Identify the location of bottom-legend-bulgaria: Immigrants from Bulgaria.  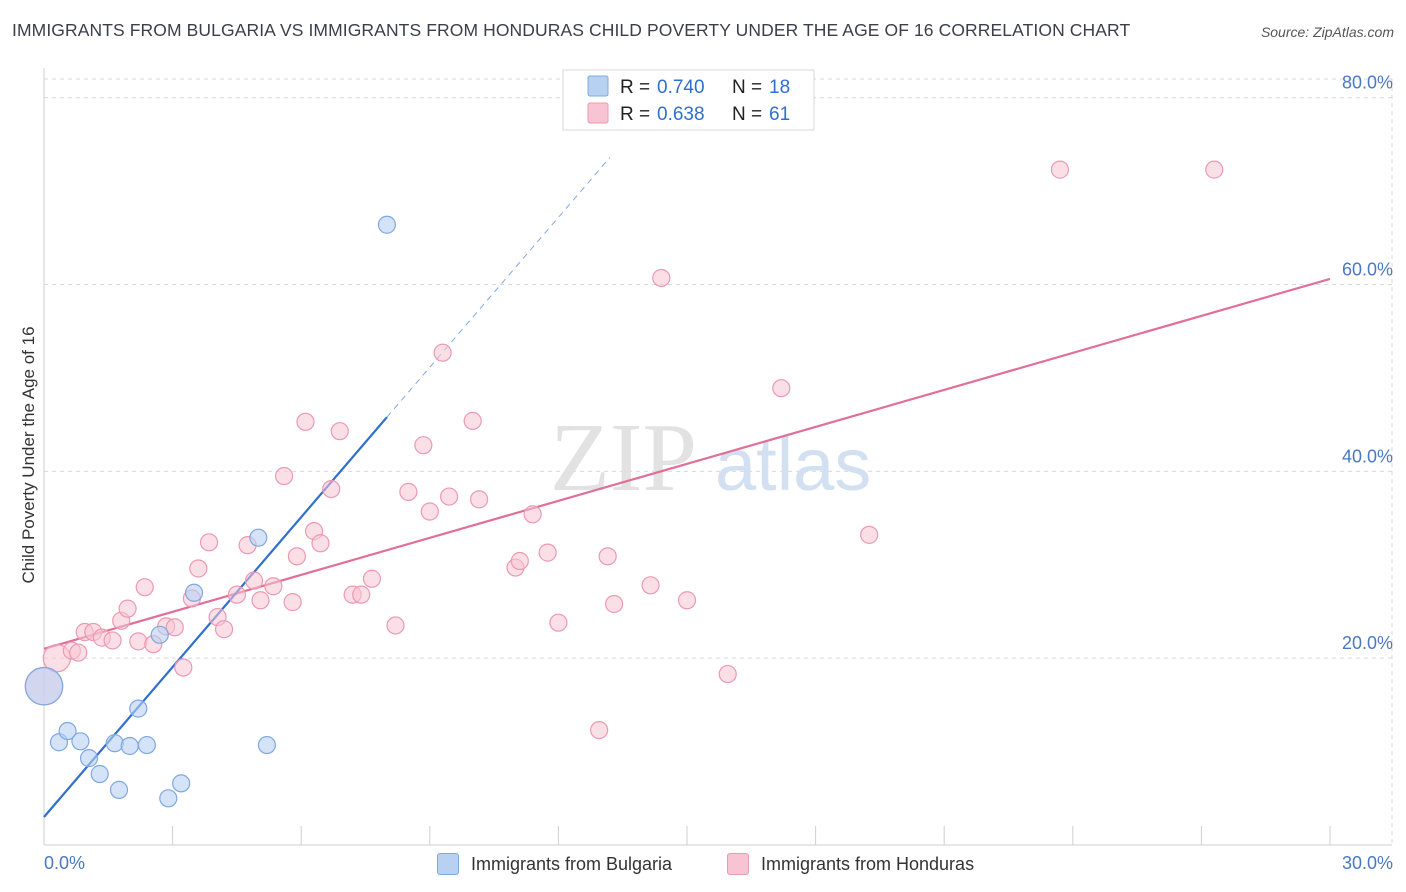
(554, 864).